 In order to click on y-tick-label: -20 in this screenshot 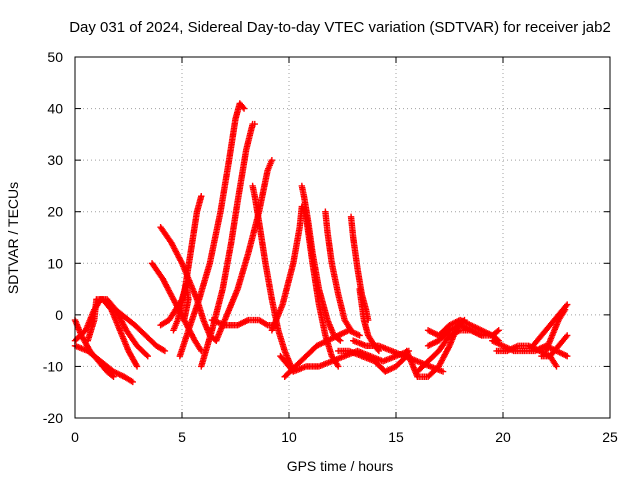, I will do `click(53, 418)`.